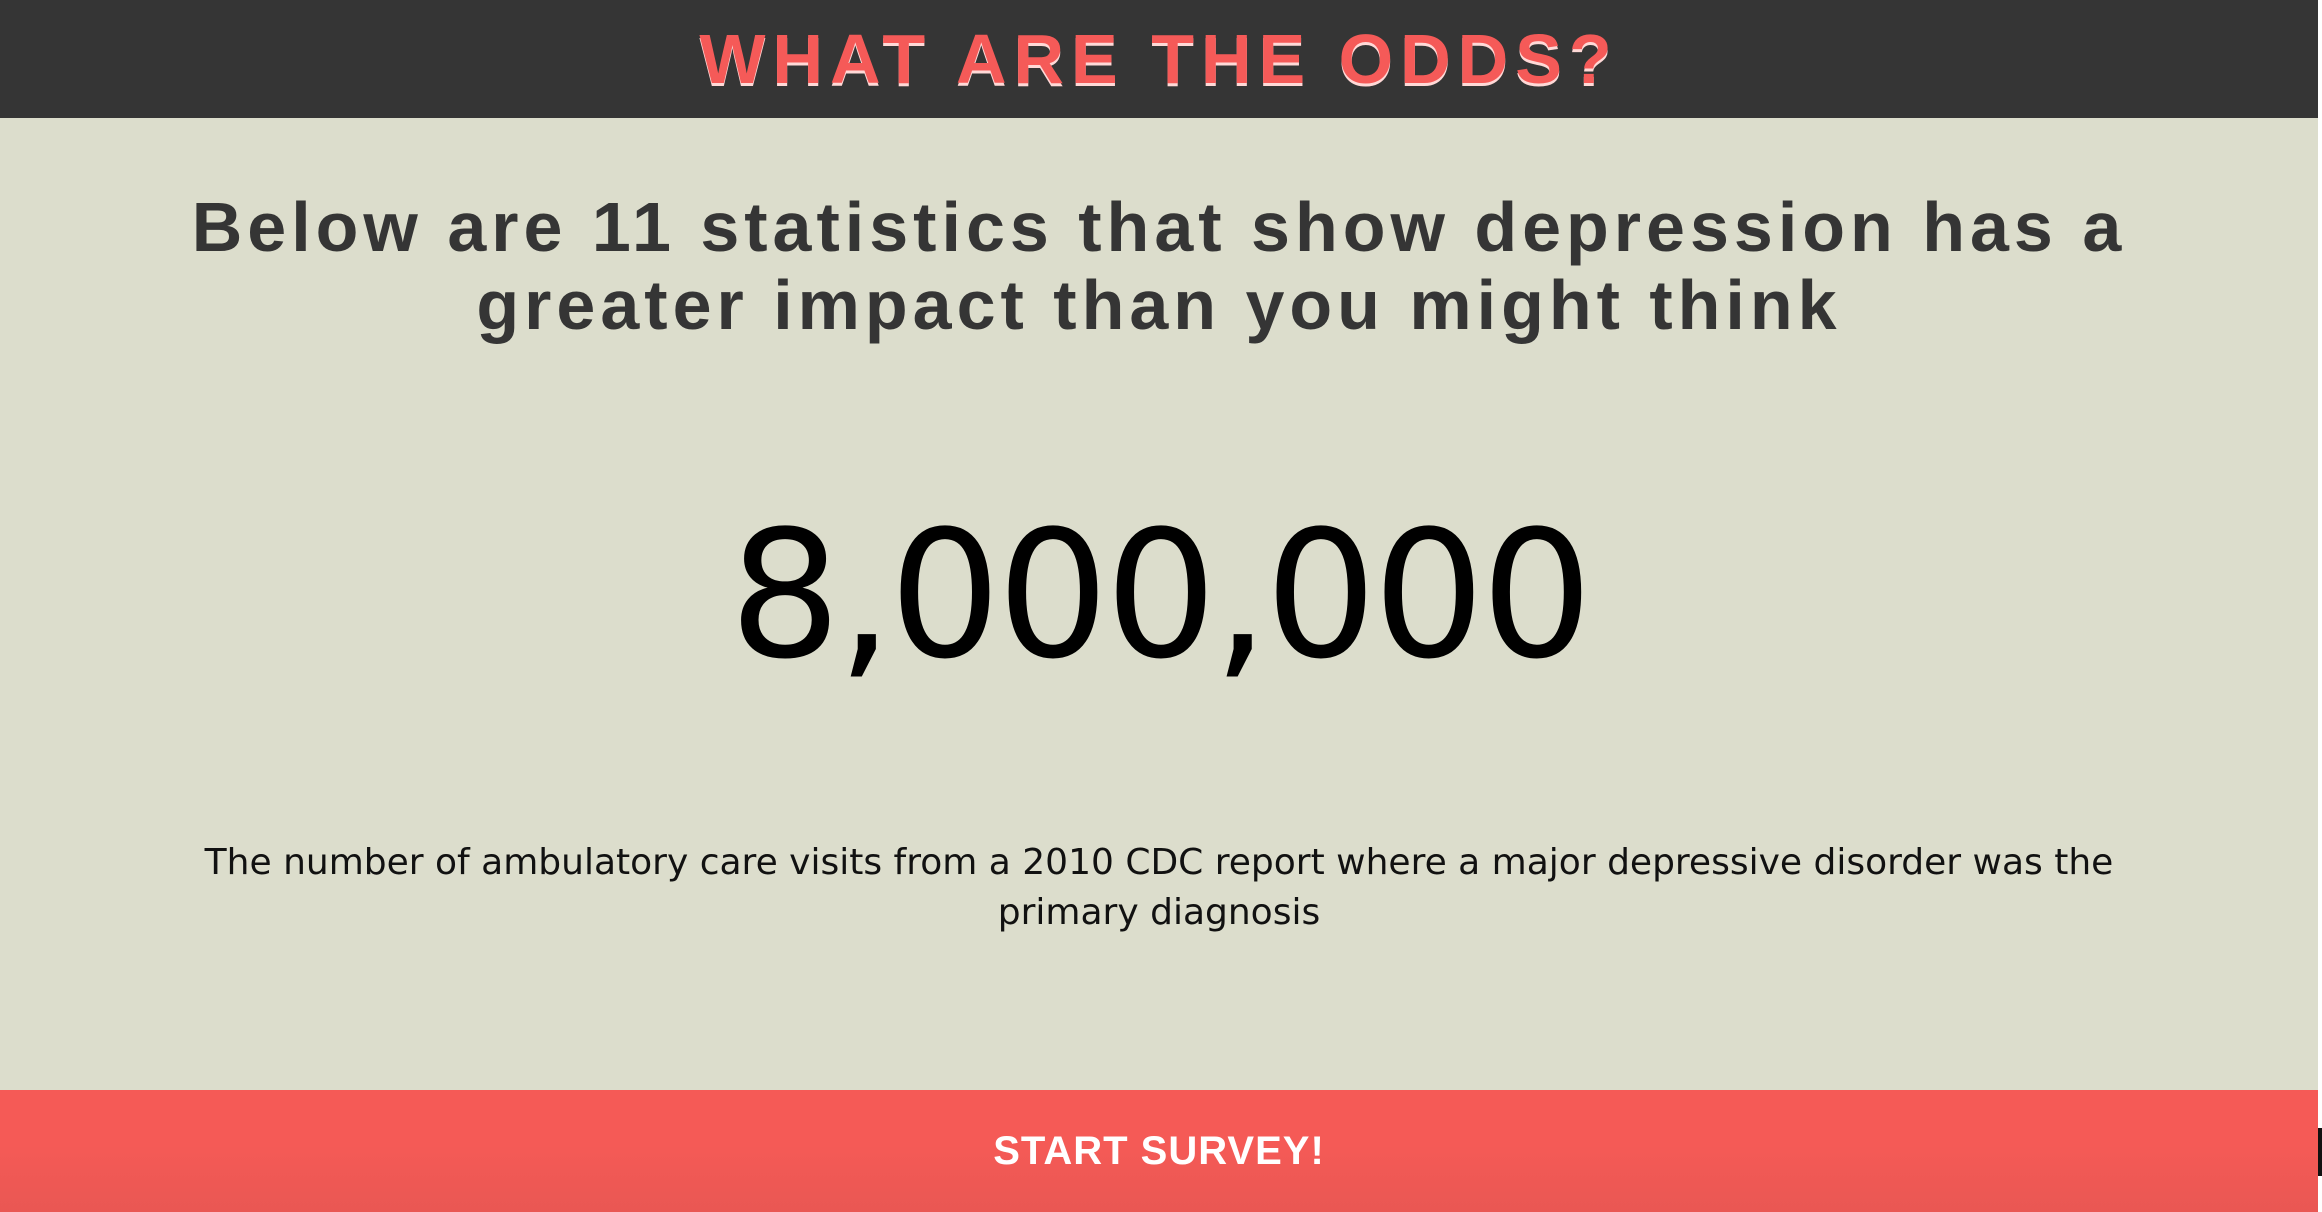 The height and width of the screenshot is (1212, 2322). Describe the element at coordinates (2320, 606) in the screenshot. I see `page-right-edge` at that location.